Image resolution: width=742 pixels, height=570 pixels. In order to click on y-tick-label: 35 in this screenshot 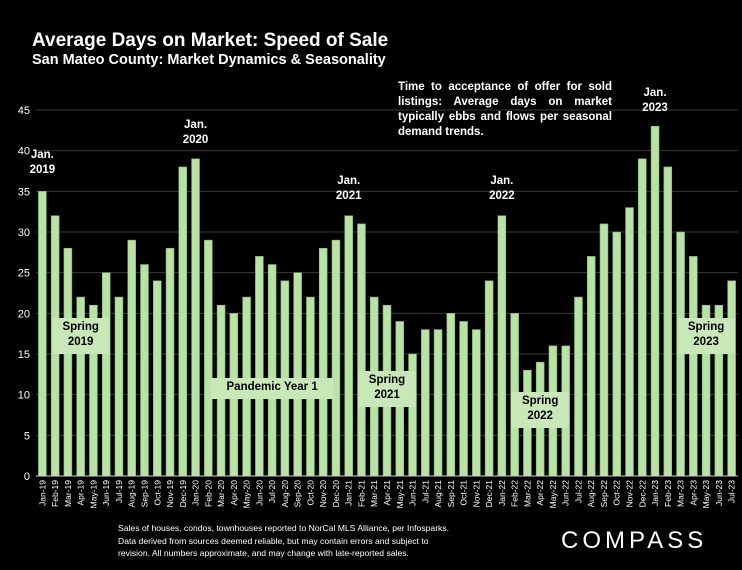, I will do `click(24, 192)`.